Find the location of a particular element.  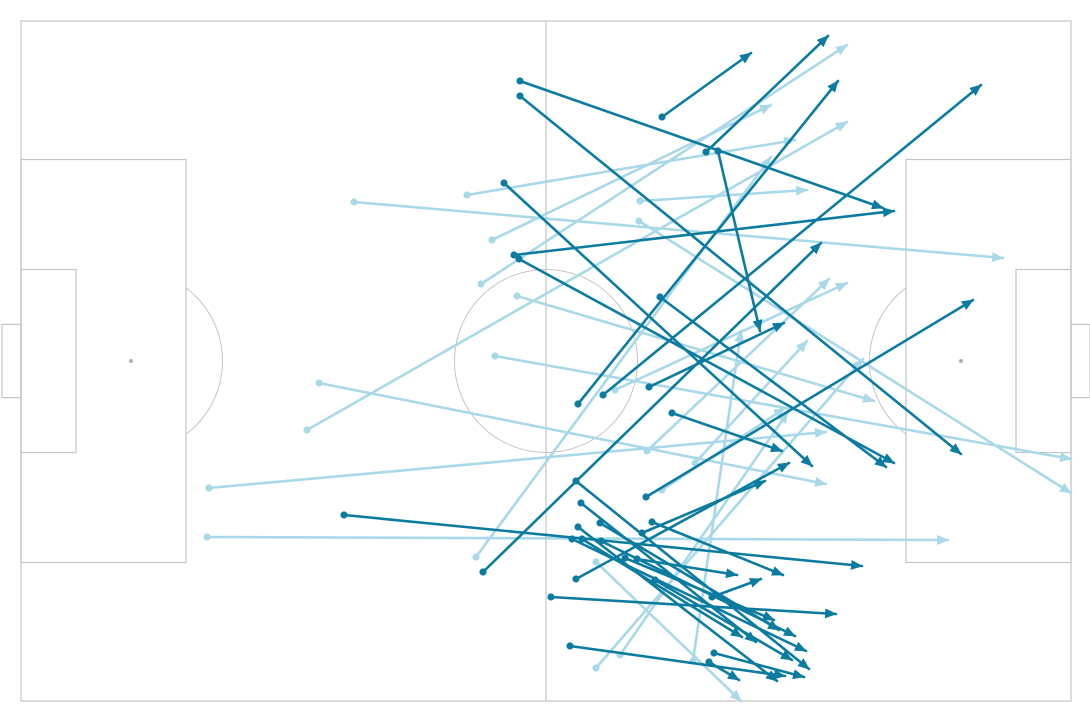

goal-right is located at coordinates (1080, 361).